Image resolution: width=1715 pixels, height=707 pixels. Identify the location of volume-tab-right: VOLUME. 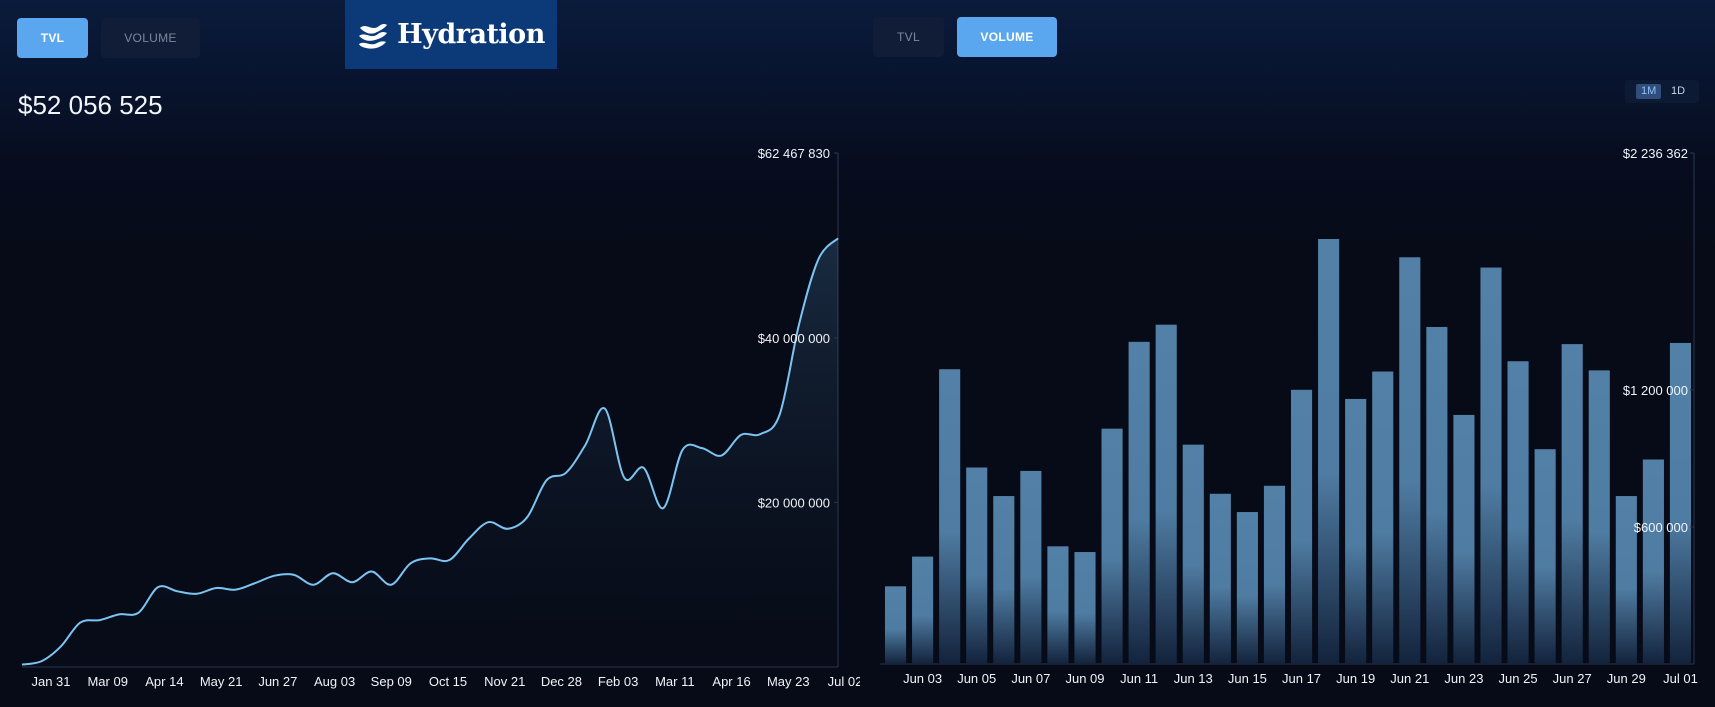
(1007, 37).